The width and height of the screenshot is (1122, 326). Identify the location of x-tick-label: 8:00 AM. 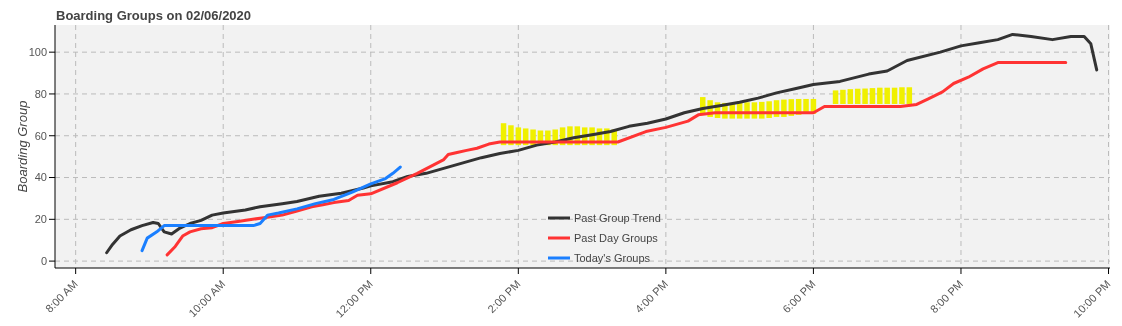
(61, 296).